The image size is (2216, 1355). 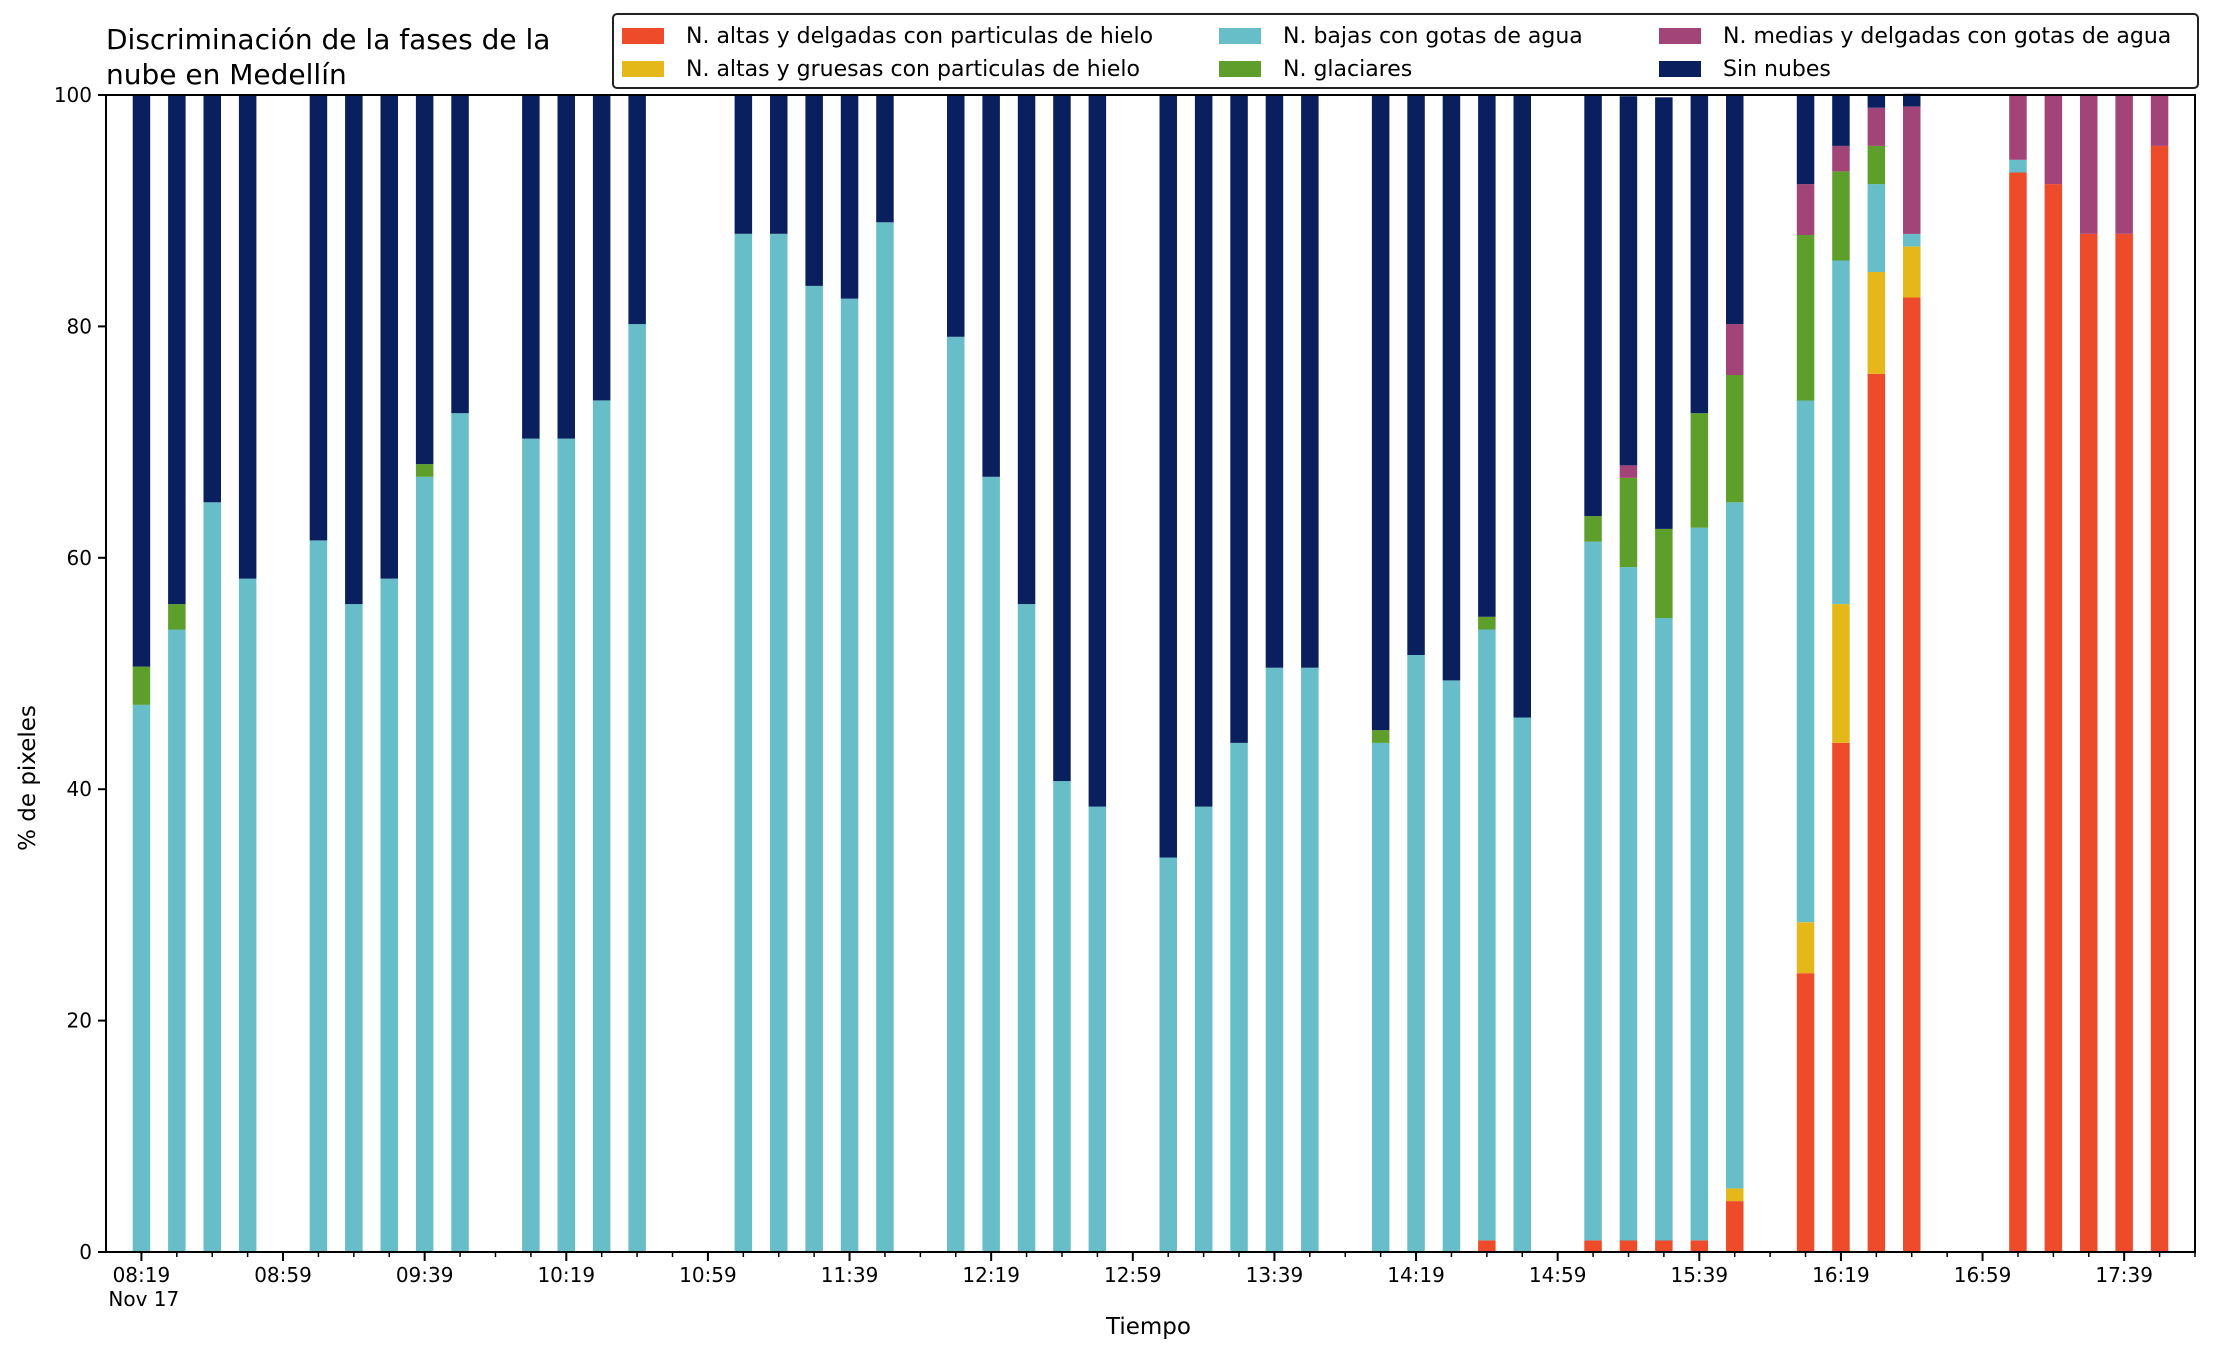 I want to click on x-tick-label: 16:59, so click(x=1983, y=1275).